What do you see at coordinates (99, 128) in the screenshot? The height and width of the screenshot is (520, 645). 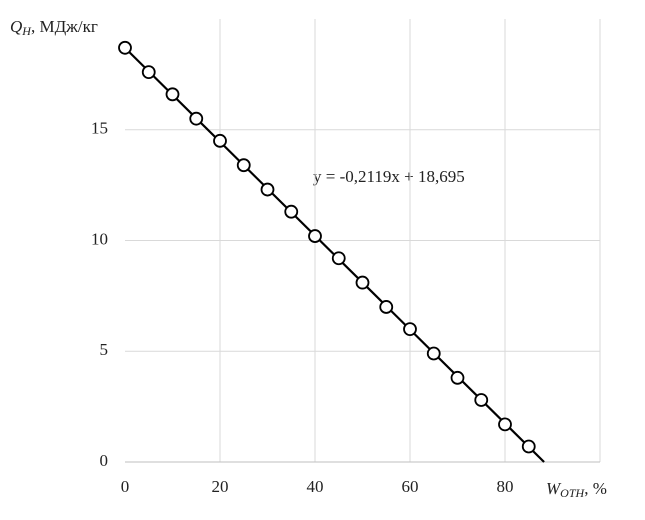 I see `y-tick-label: 15` at bounding box center [99, 128].